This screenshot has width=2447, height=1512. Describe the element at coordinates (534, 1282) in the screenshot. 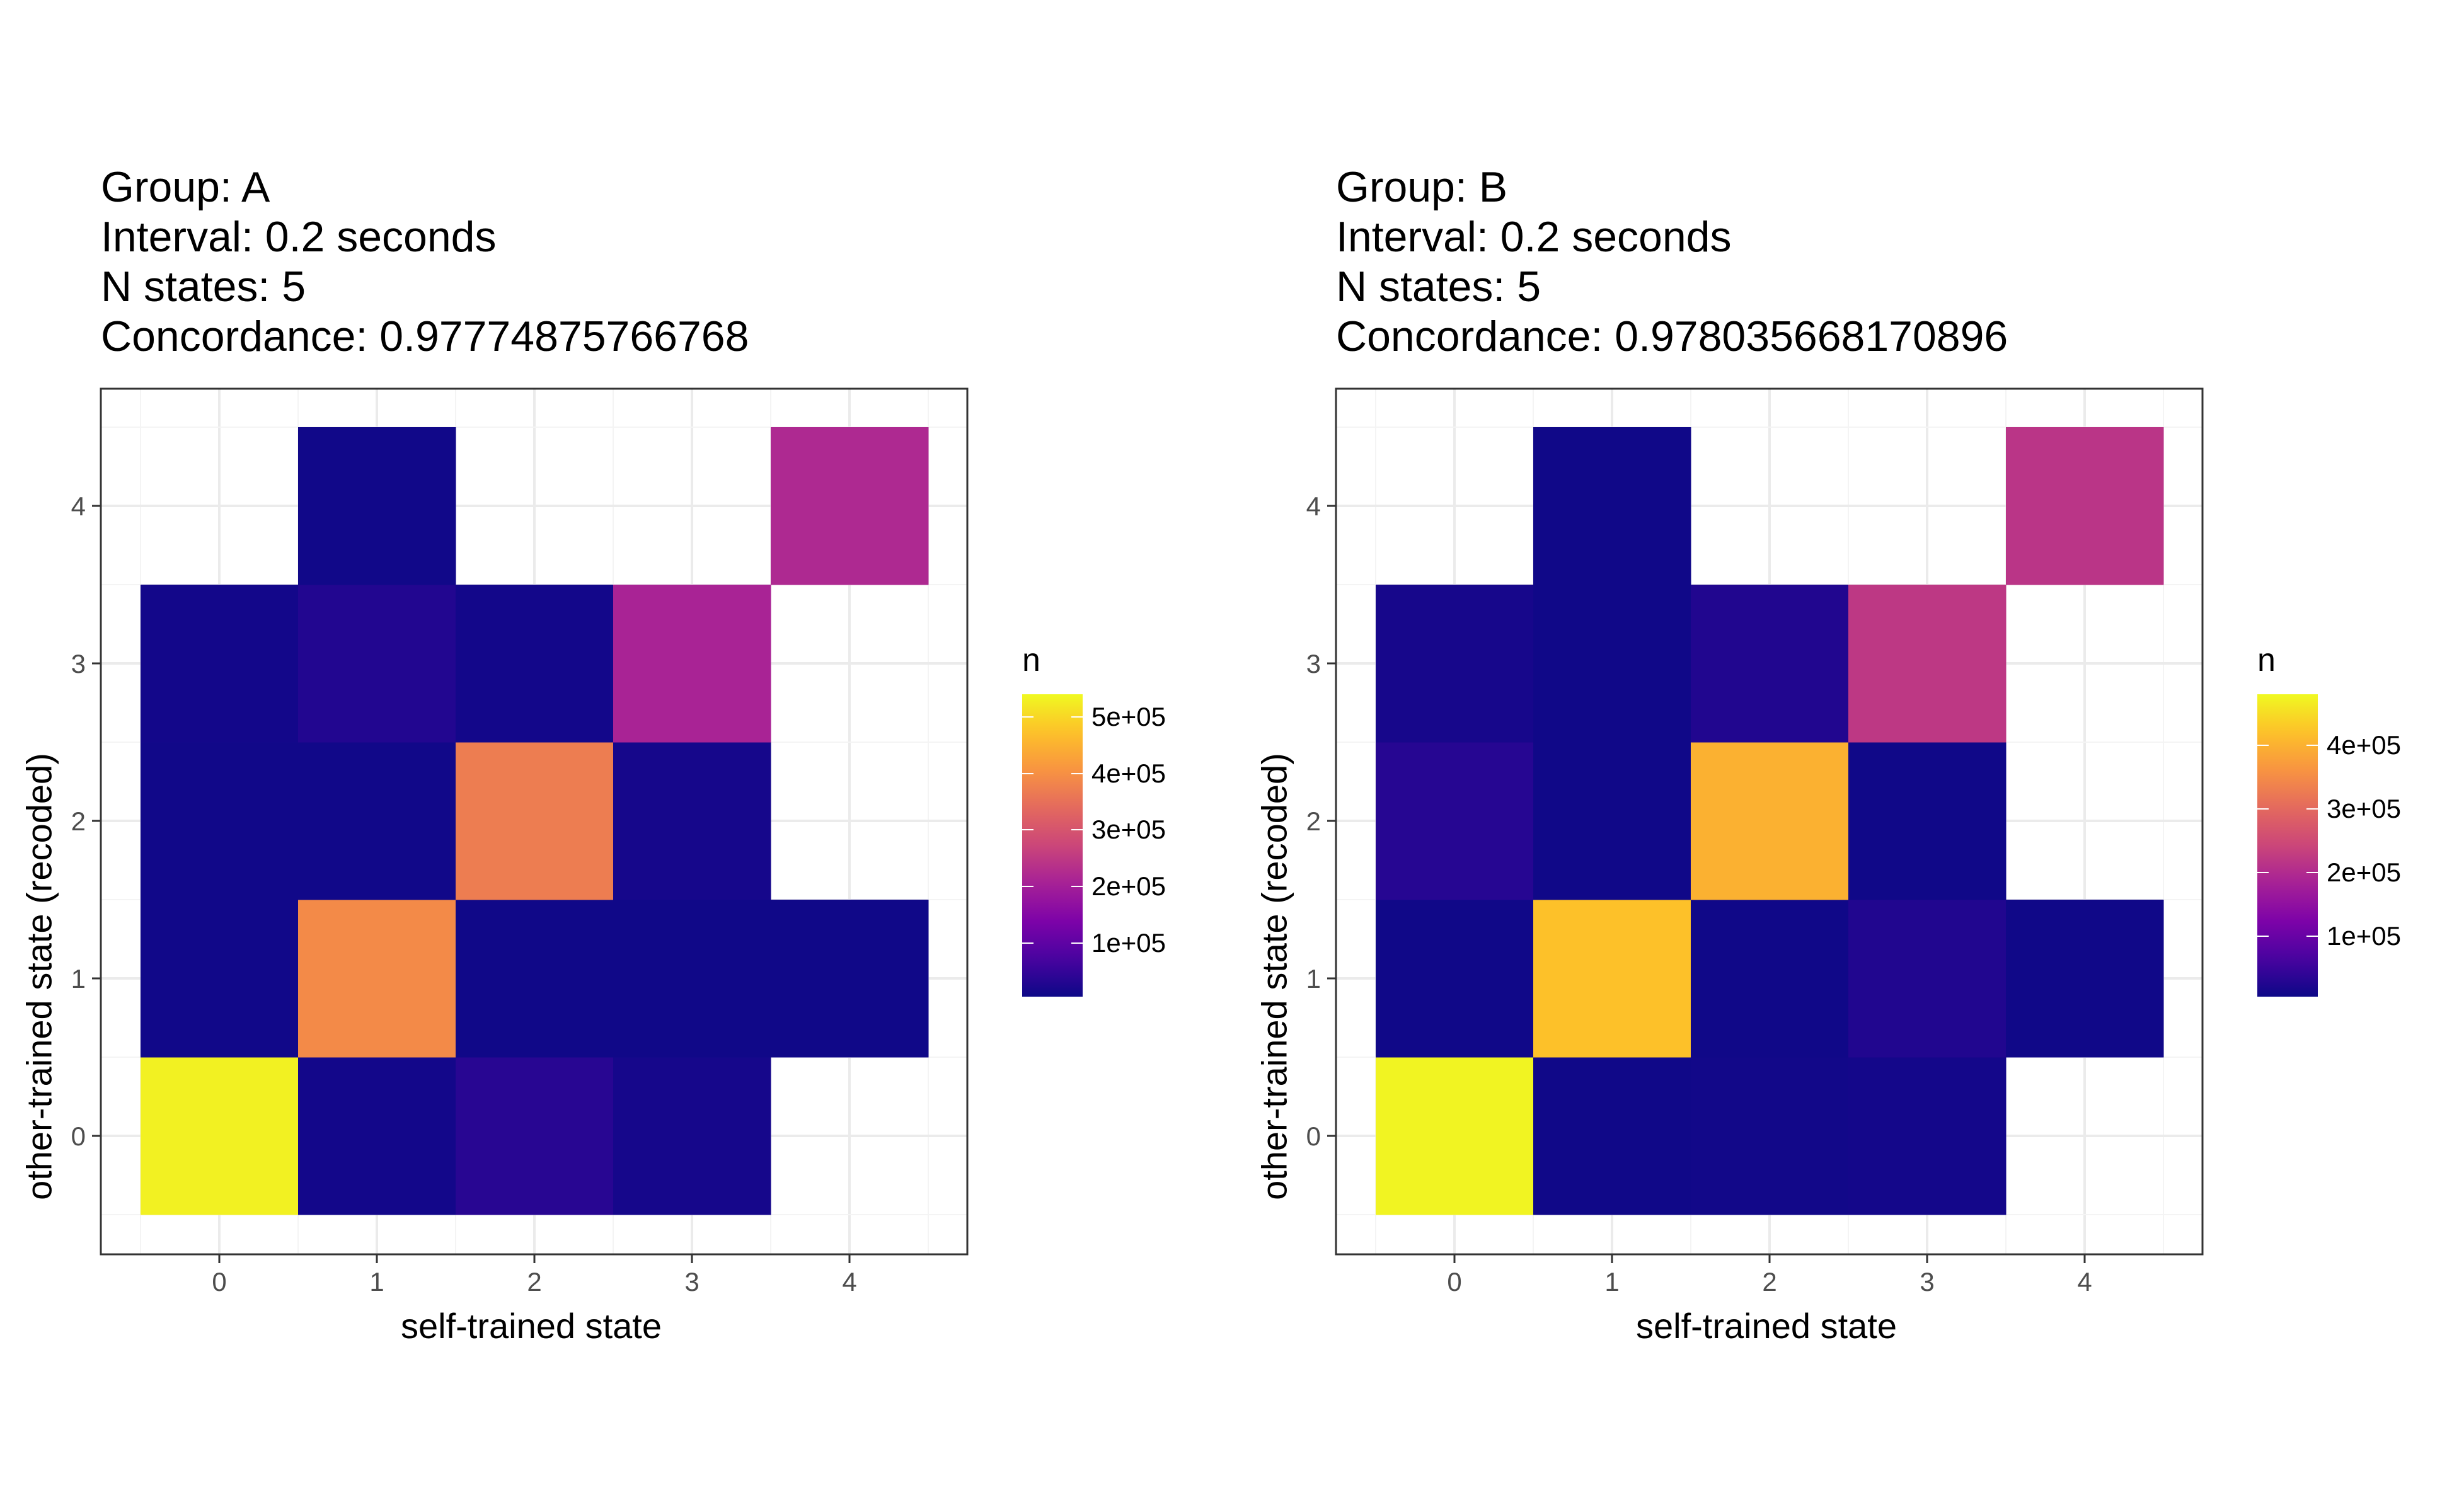

I see `x-tick-label: 2` at that location.